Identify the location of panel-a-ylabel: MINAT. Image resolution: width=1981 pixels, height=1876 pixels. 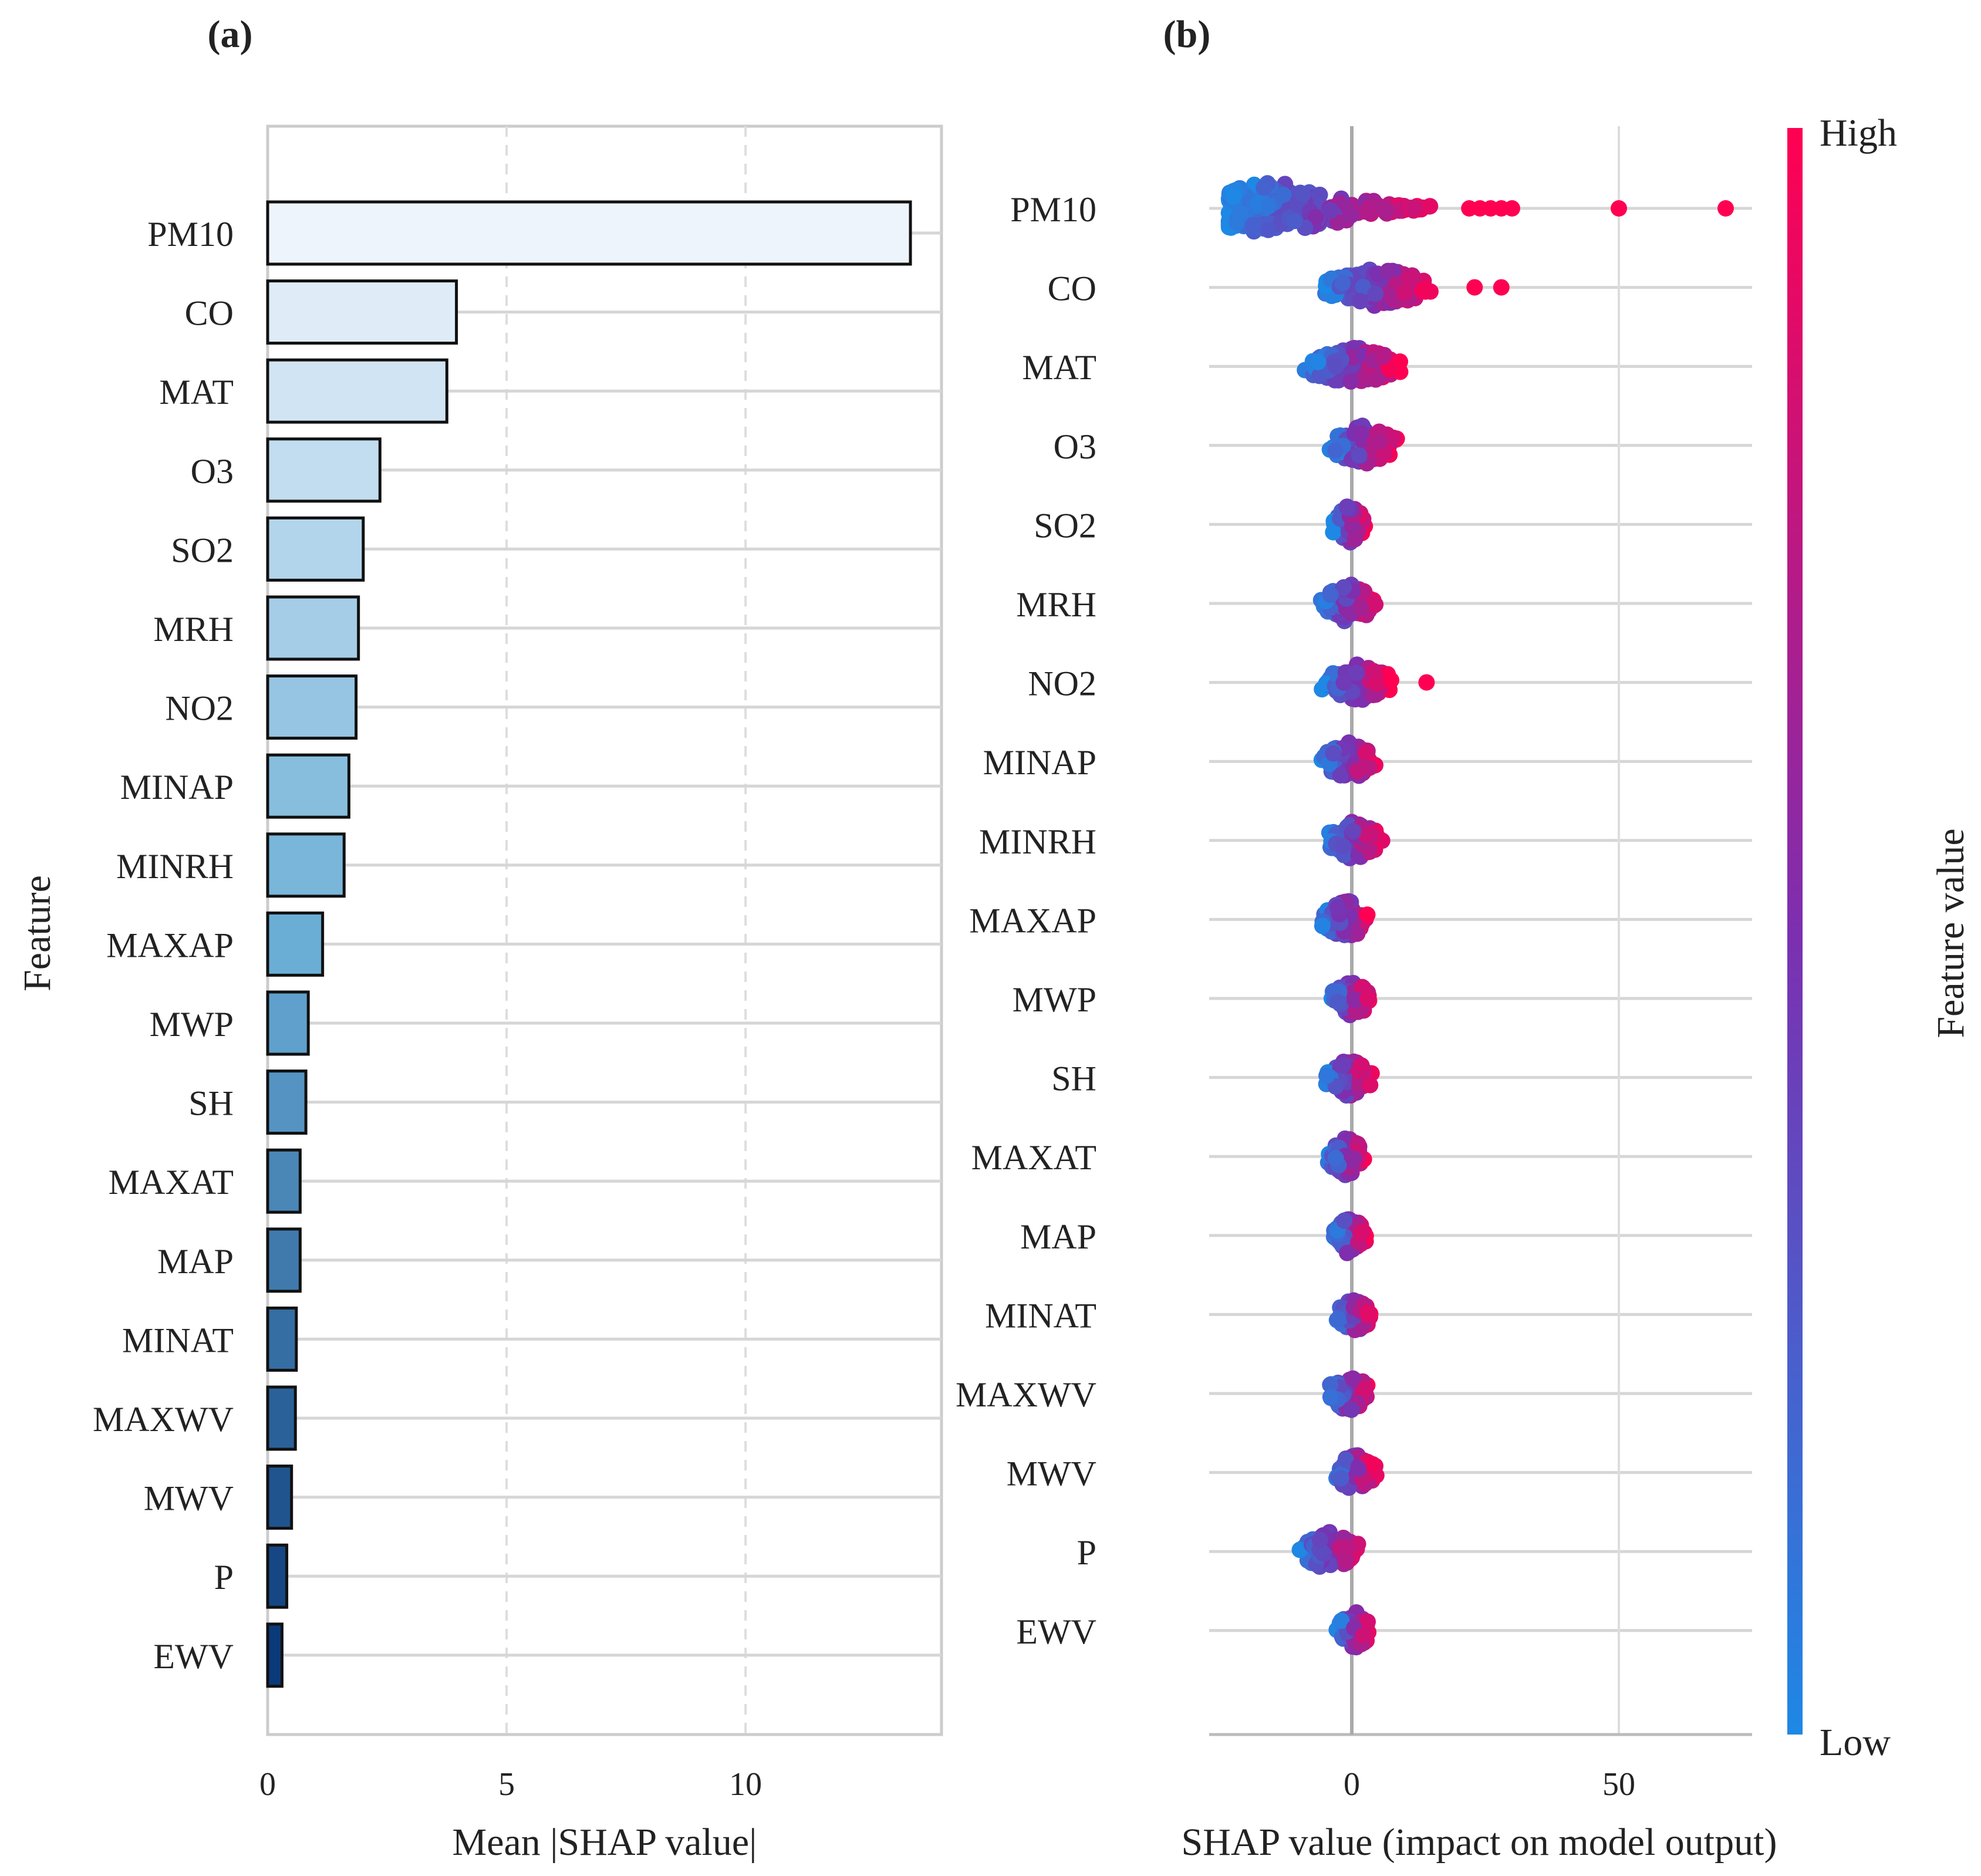
(178, 1340).